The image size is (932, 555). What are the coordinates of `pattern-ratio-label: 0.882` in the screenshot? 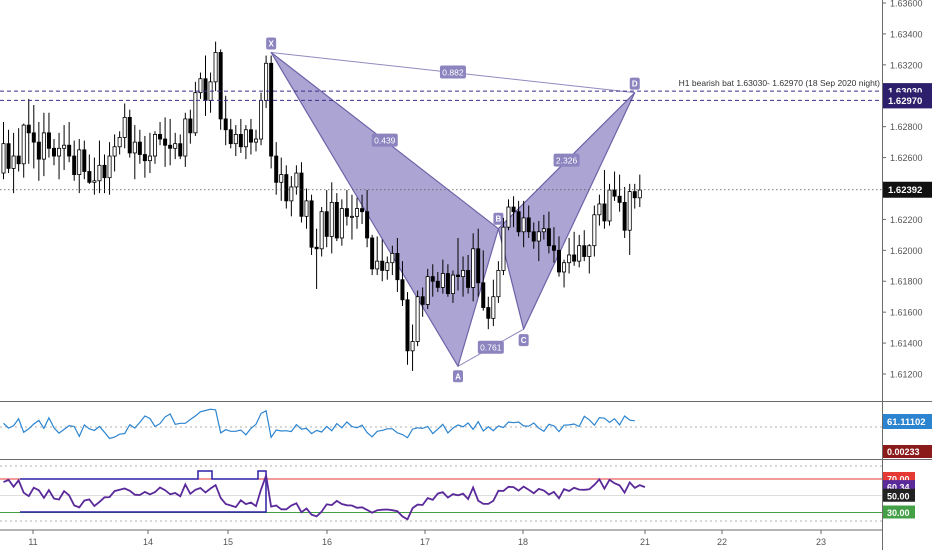 It's located at (453, 73).